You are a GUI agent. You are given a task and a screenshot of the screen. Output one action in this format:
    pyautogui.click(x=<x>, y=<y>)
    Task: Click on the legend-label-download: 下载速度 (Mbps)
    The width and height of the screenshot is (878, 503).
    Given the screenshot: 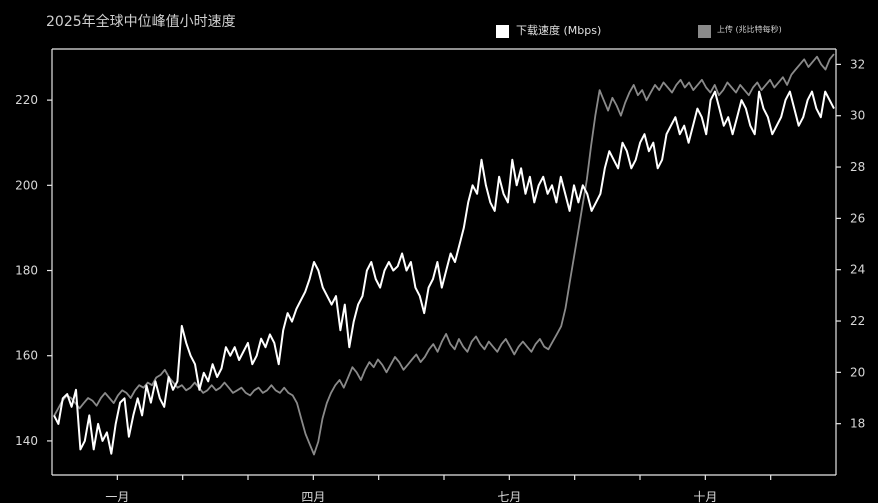 What is the action you would take?
    pyautogui.click(x=558, y=30)
    